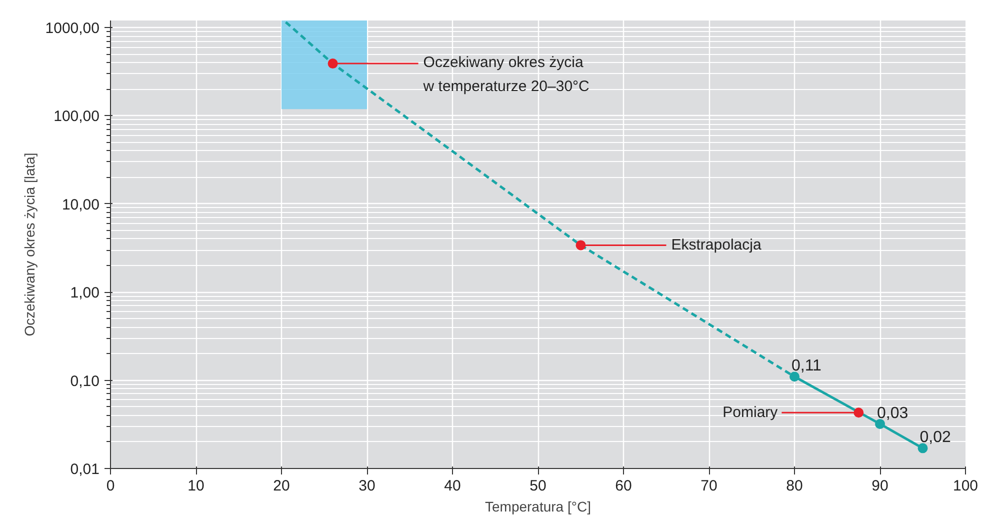 This screenshot has height=522, width=994. I want to click on x-tick-label: 100, so click(965, 486).